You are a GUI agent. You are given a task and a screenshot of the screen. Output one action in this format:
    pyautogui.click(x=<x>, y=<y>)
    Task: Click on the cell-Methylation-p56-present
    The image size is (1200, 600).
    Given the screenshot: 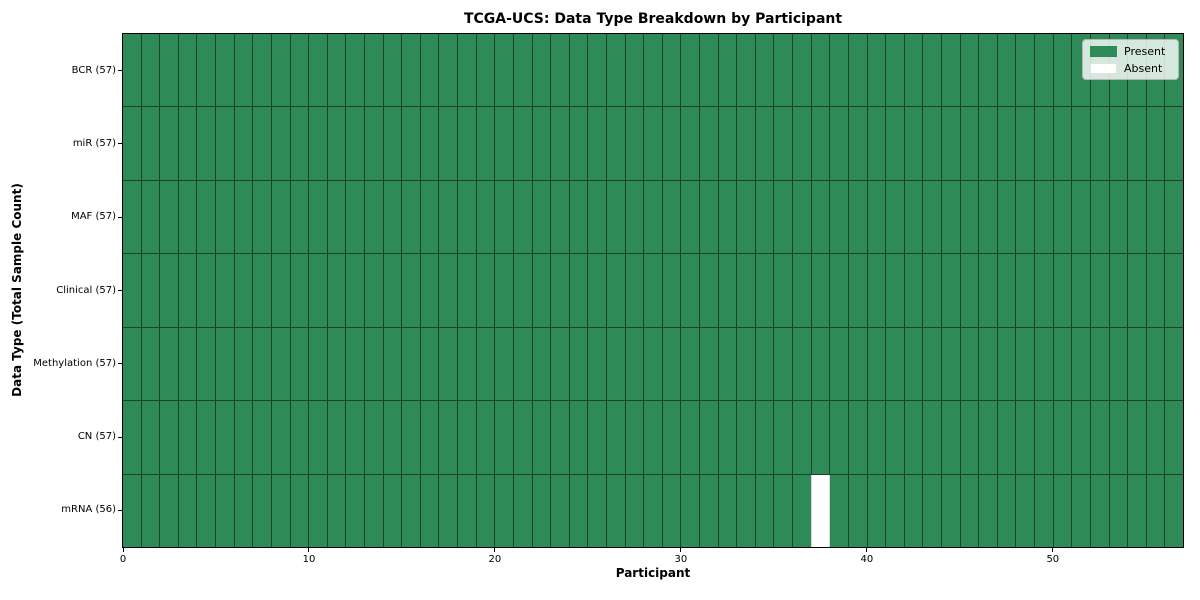 What is the action you would take?
    pyautogui.click(x=1174, y=364)
    